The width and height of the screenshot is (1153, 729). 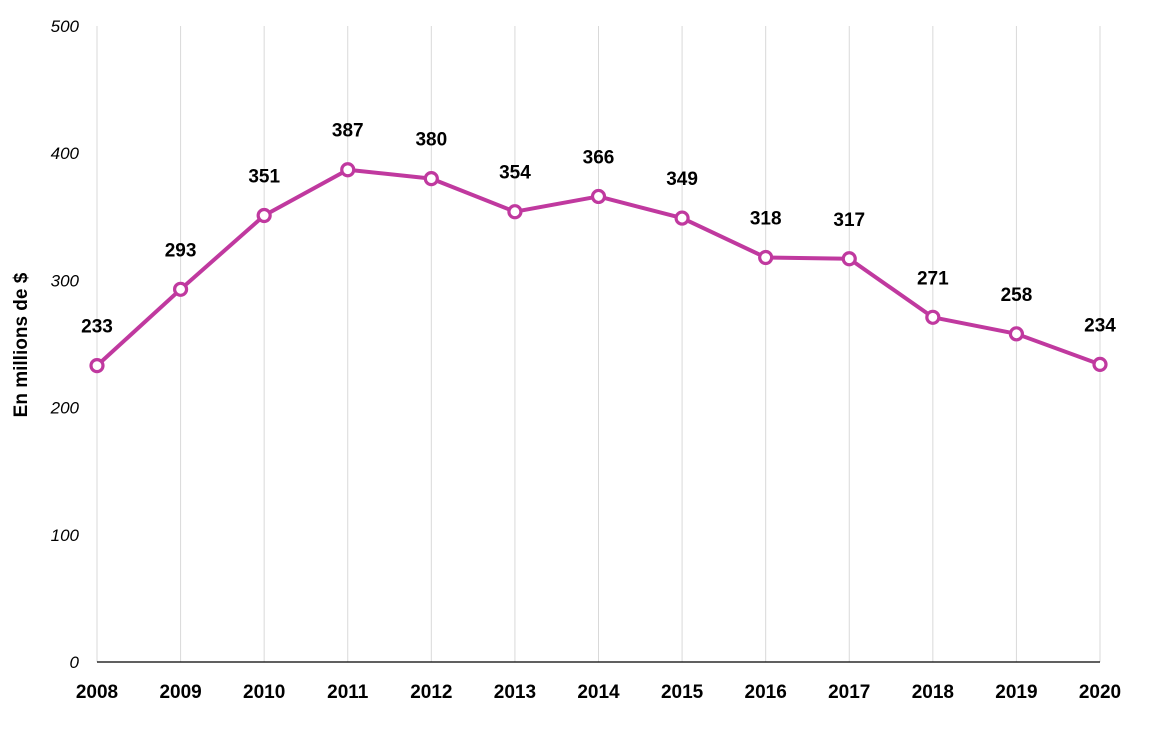 I want to click on y-tick-label: 500, so click(x=65, y=26).